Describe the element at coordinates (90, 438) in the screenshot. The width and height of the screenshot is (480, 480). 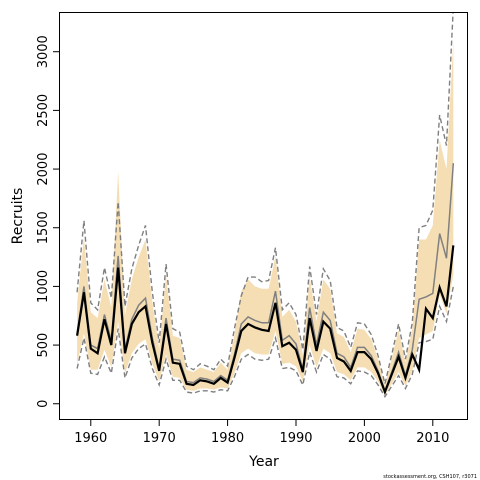
I see `x-tick-label: 1960` at that location.